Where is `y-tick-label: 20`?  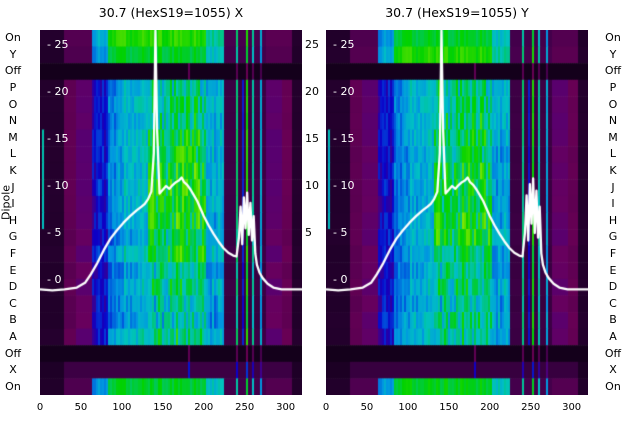 y-tick-label: 20 is located at coordinates (312, 91).